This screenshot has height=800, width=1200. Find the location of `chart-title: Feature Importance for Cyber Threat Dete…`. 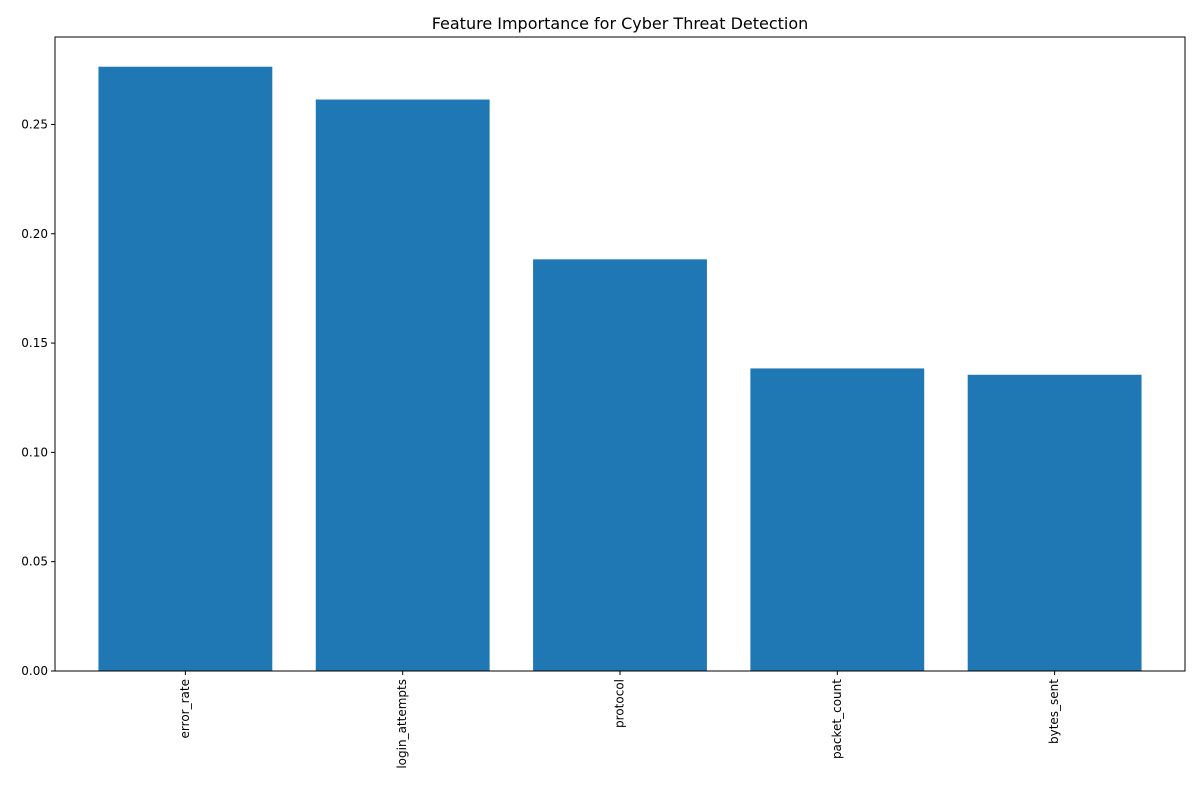

chart-title: Feature Importance for Cyber Threat Dete… is located at coordinates (620, 23).